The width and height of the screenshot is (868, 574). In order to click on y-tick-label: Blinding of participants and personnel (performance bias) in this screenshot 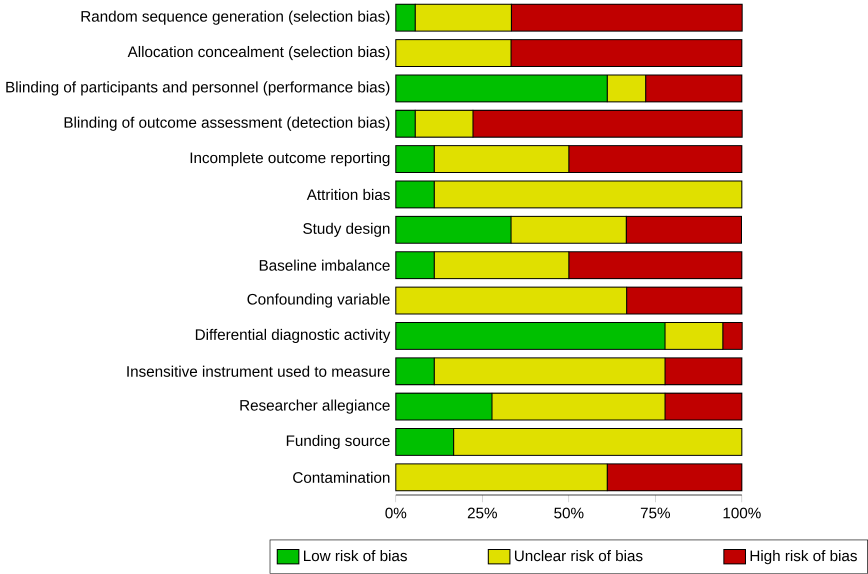, I will do `click(198, 88)`.